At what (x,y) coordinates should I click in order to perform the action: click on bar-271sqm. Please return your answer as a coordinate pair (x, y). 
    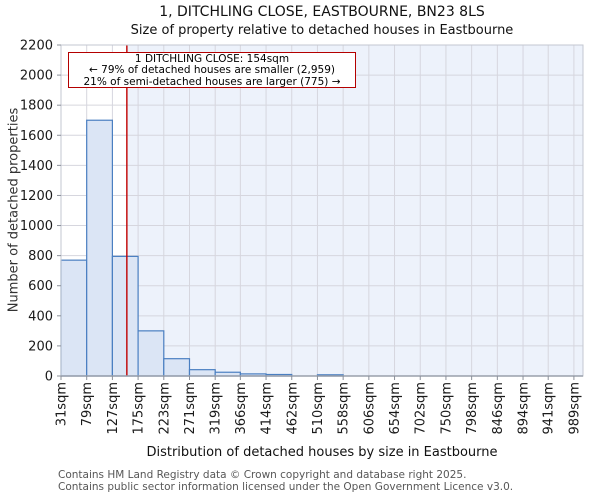
    Looking at the image, I should click on (202, 373).